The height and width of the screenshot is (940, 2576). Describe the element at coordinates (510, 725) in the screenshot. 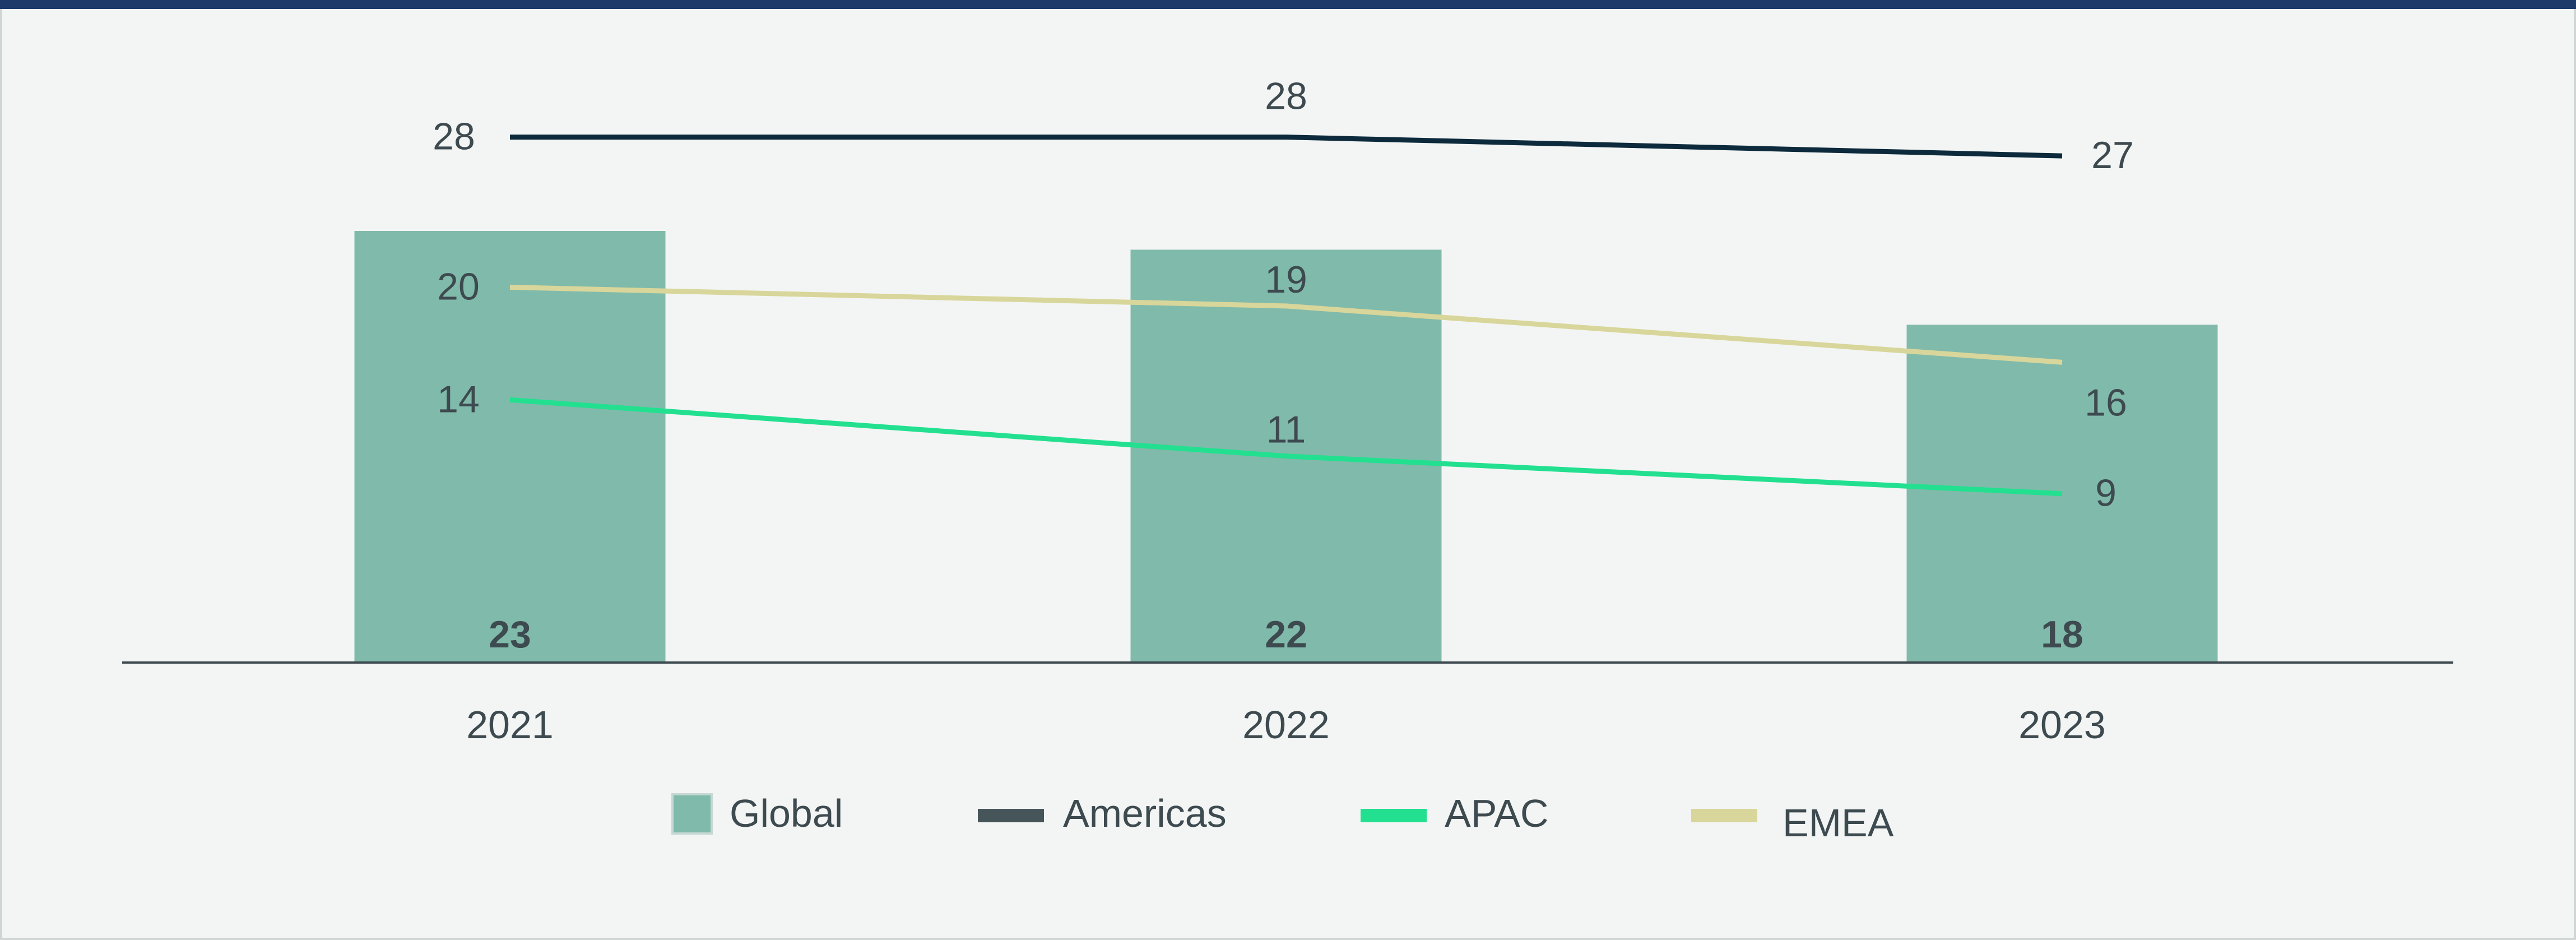

I see `x-tick-label: 2021` at that location.